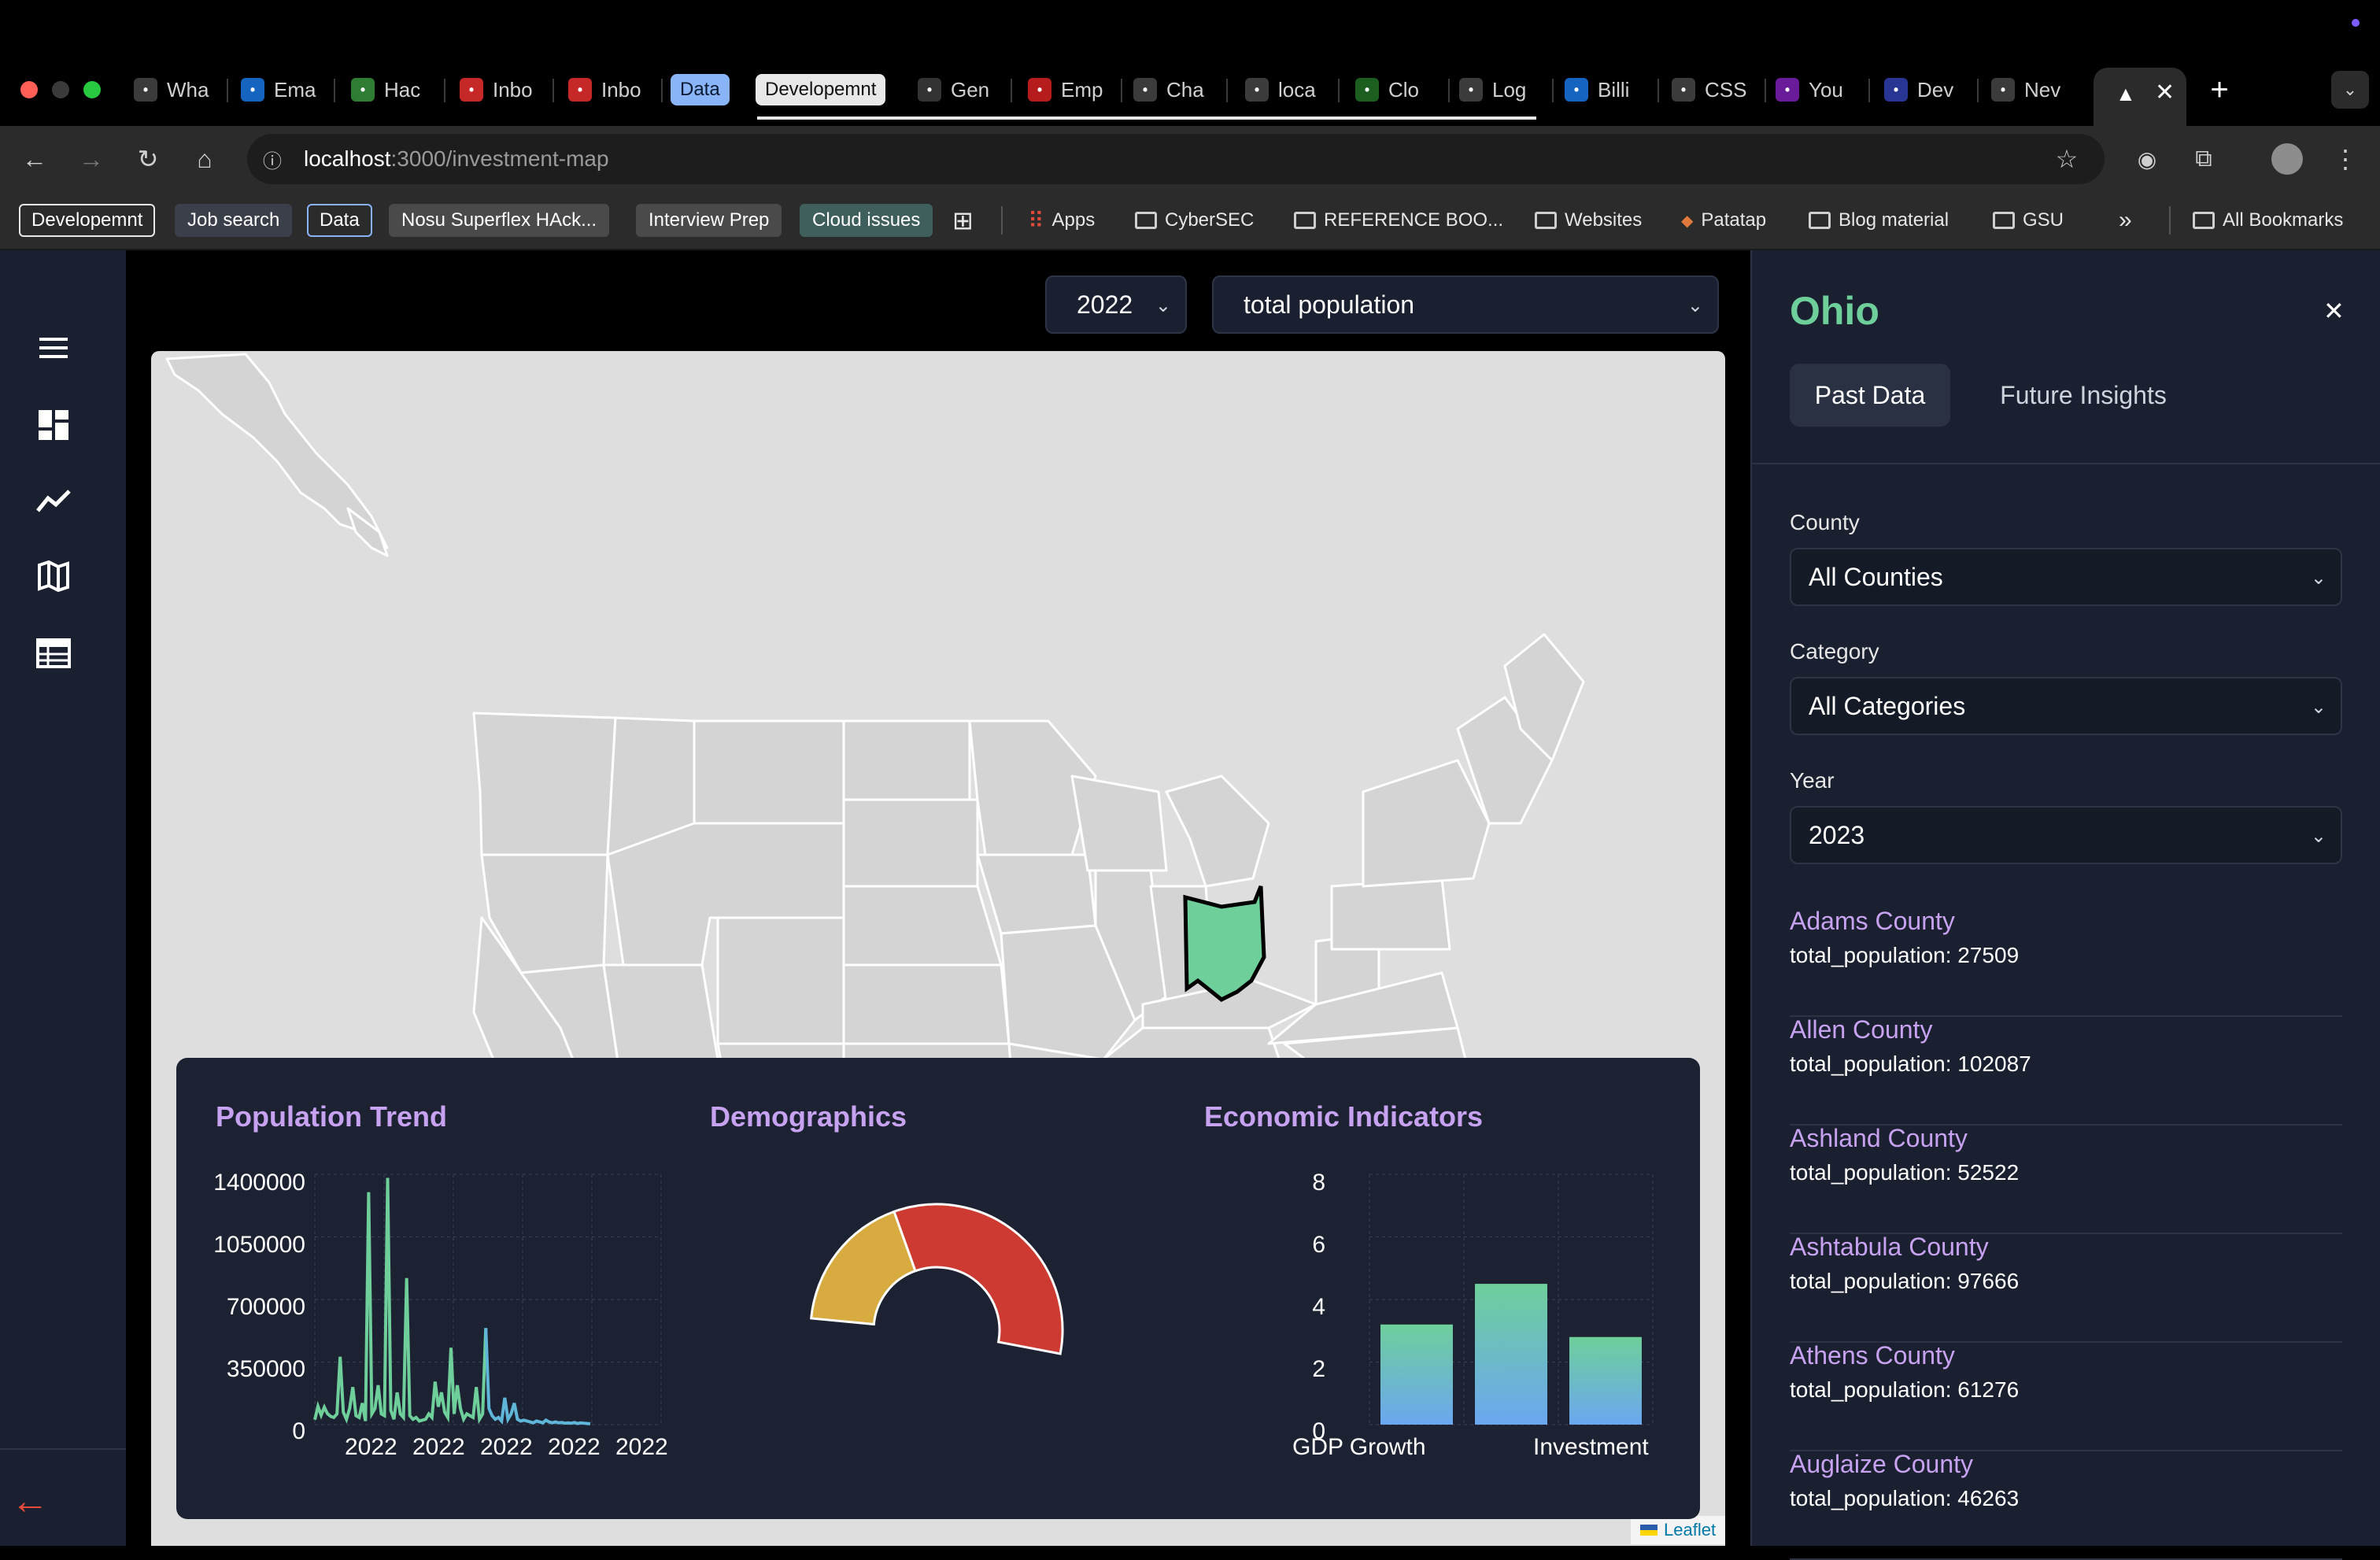 The width and height of the screenshot is (2380, 1560). I want to click on county-population: total_population: 97666, so click(1905, 1281).